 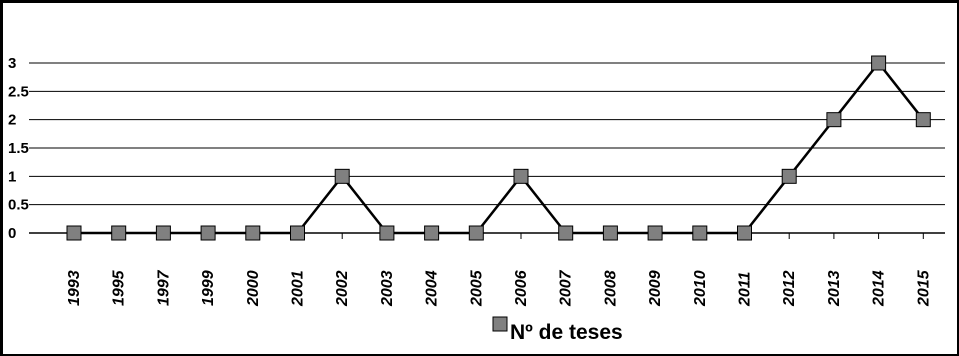 I want to click on x-tick-label: 2014, so click(x=879, y=288).